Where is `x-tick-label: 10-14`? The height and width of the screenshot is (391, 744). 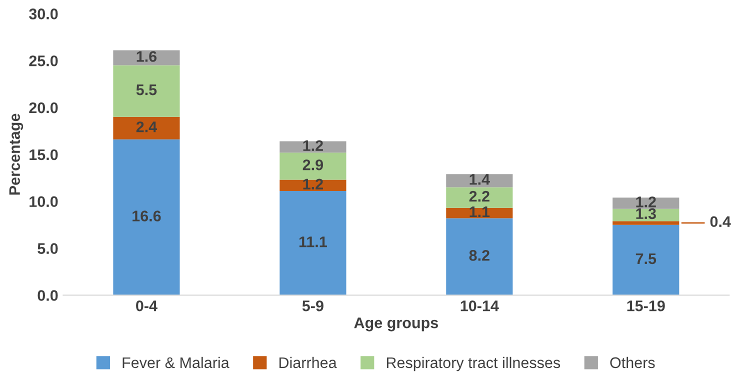 x-tick-label: 10-14 is located at coordinates (479, 306).